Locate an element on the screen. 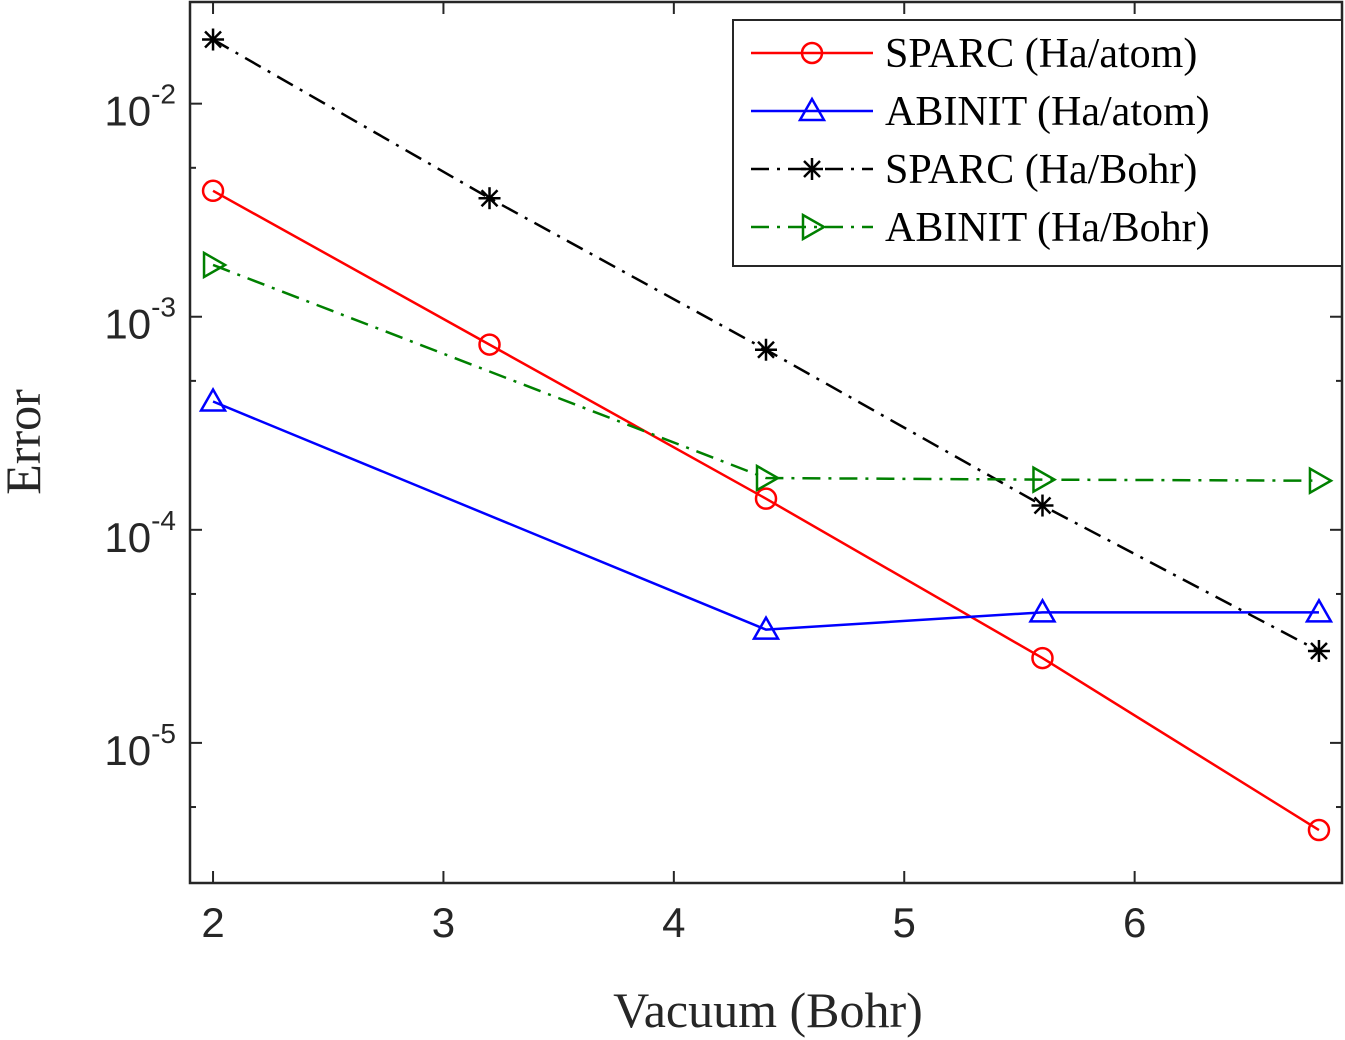 The width and height of the screenshot is (1345, 1040). x-tick-label: 6 is located at coordinates (1134, 922).